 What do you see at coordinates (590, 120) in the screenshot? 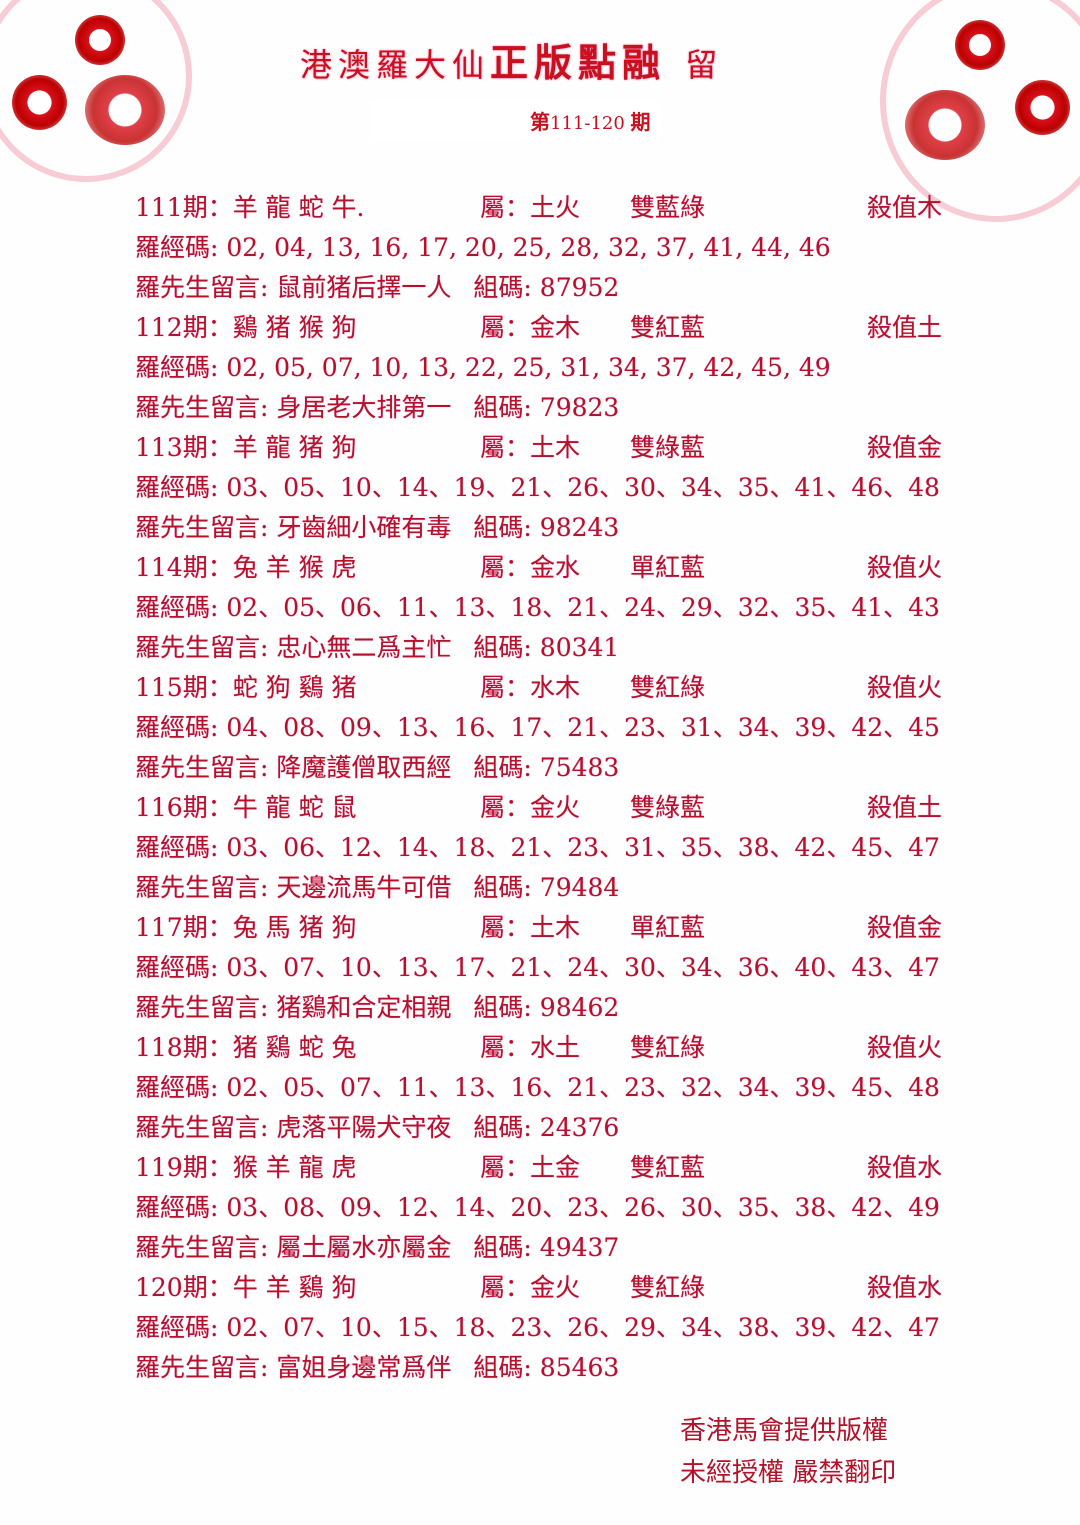
I see `issue-range: 第111-120 期` at bounding box center [590, 120].